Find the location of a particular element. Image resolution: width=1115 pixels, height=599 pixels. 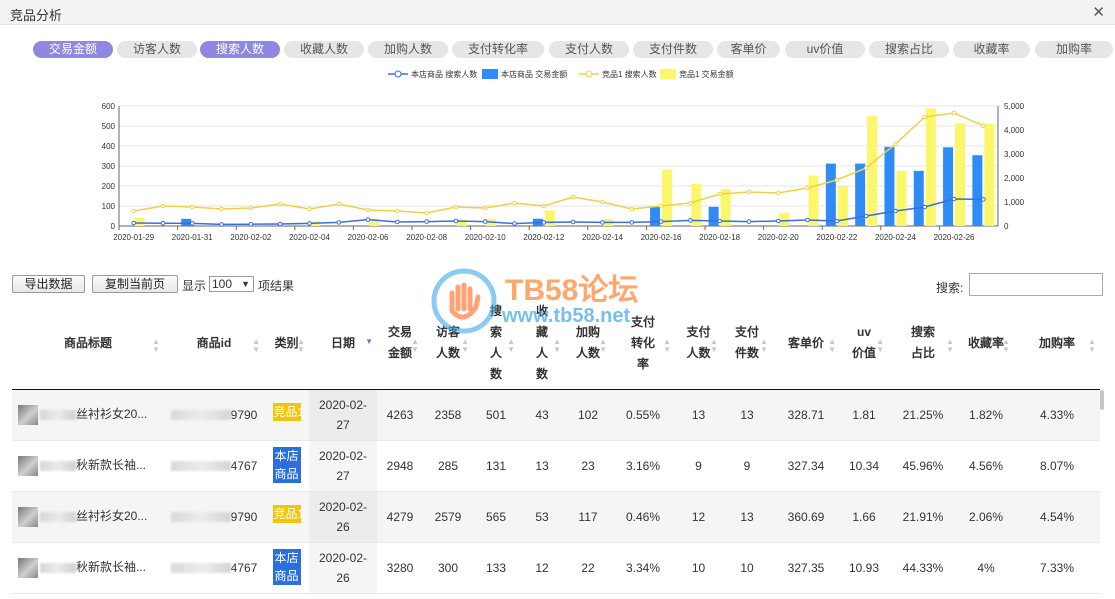

tab-4: 收藏人数 is located at coordinates (324, 49).